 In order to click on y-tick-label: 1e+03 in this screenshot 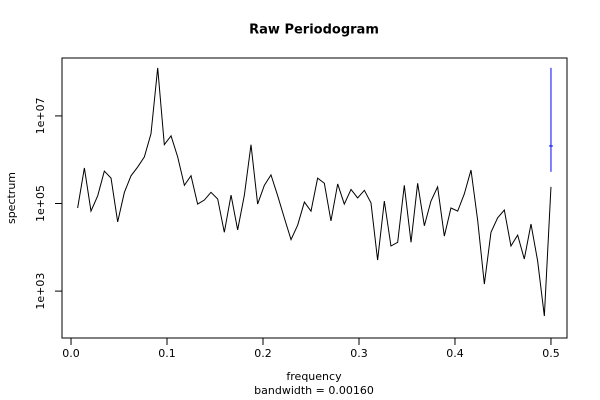, I will do `click(40, 291)`.